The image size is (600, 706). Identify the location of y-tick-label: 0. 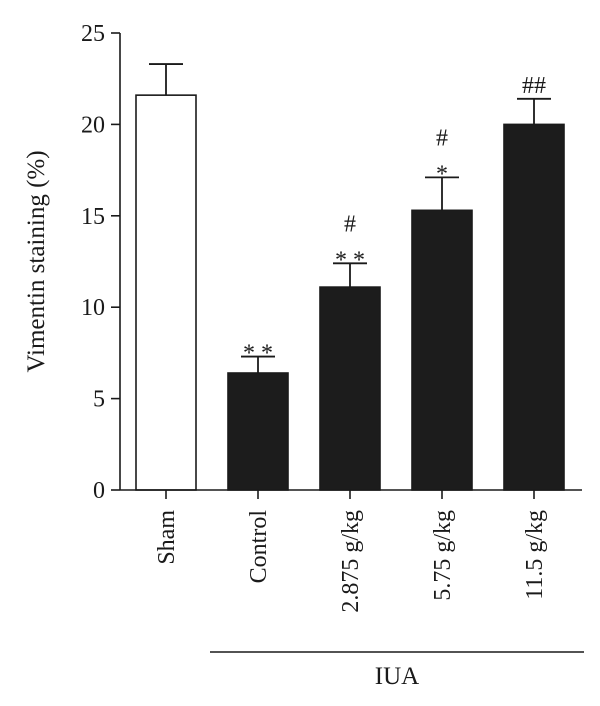
(99, 491).